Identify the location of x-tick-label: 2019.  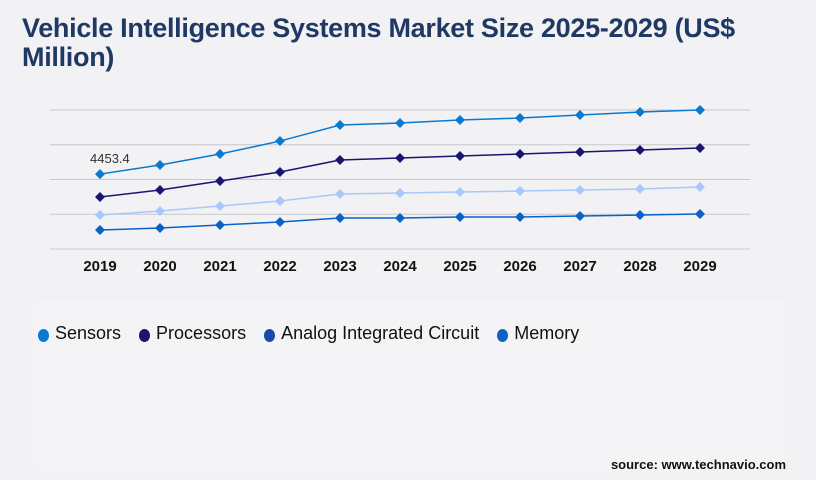
(99, 266).